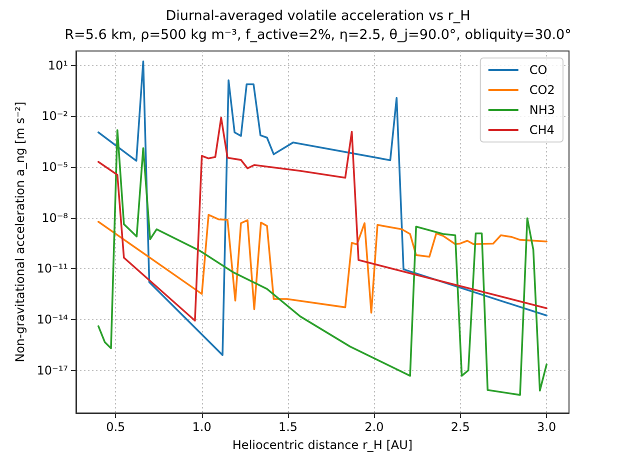 The height and width of the screenshot is (464, 636). What do you see at coordinates (116, 427) in the screenshot?
I see `x-tick-label: 0.5` at bounding box center [116, 427].